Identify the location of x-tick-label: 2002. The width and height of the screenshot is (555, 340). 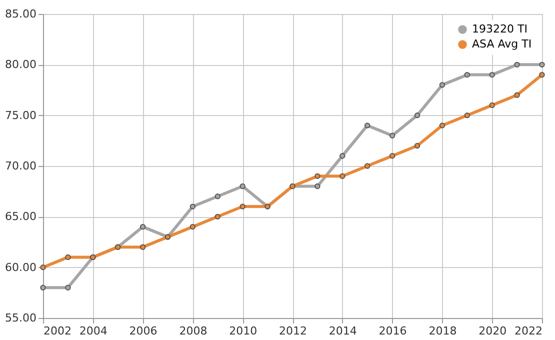
(58, 331).